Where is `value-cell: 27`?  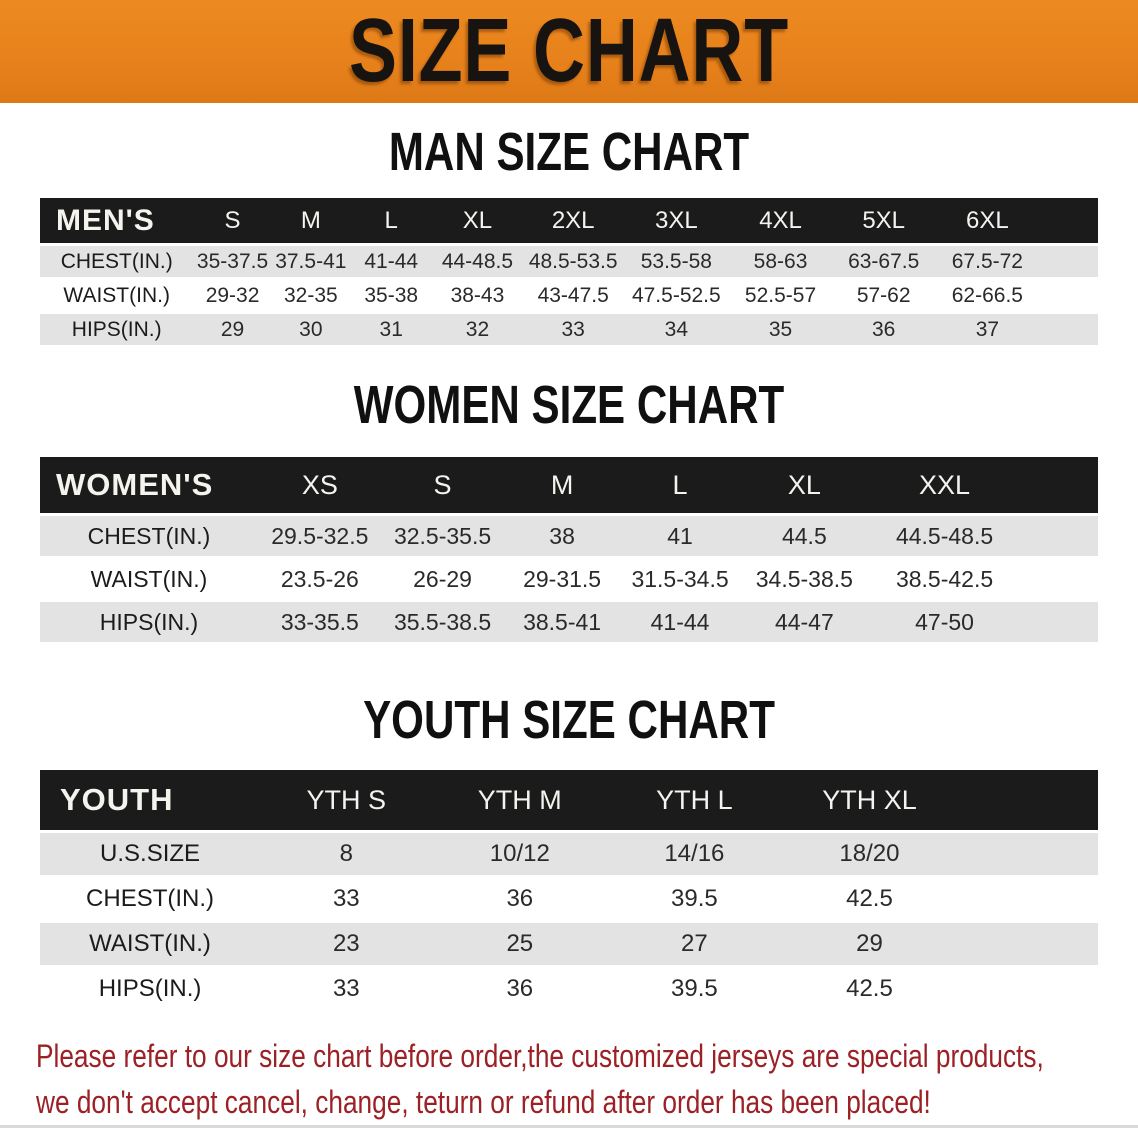 value-cell: 27 is located at coordinates (694, 943).